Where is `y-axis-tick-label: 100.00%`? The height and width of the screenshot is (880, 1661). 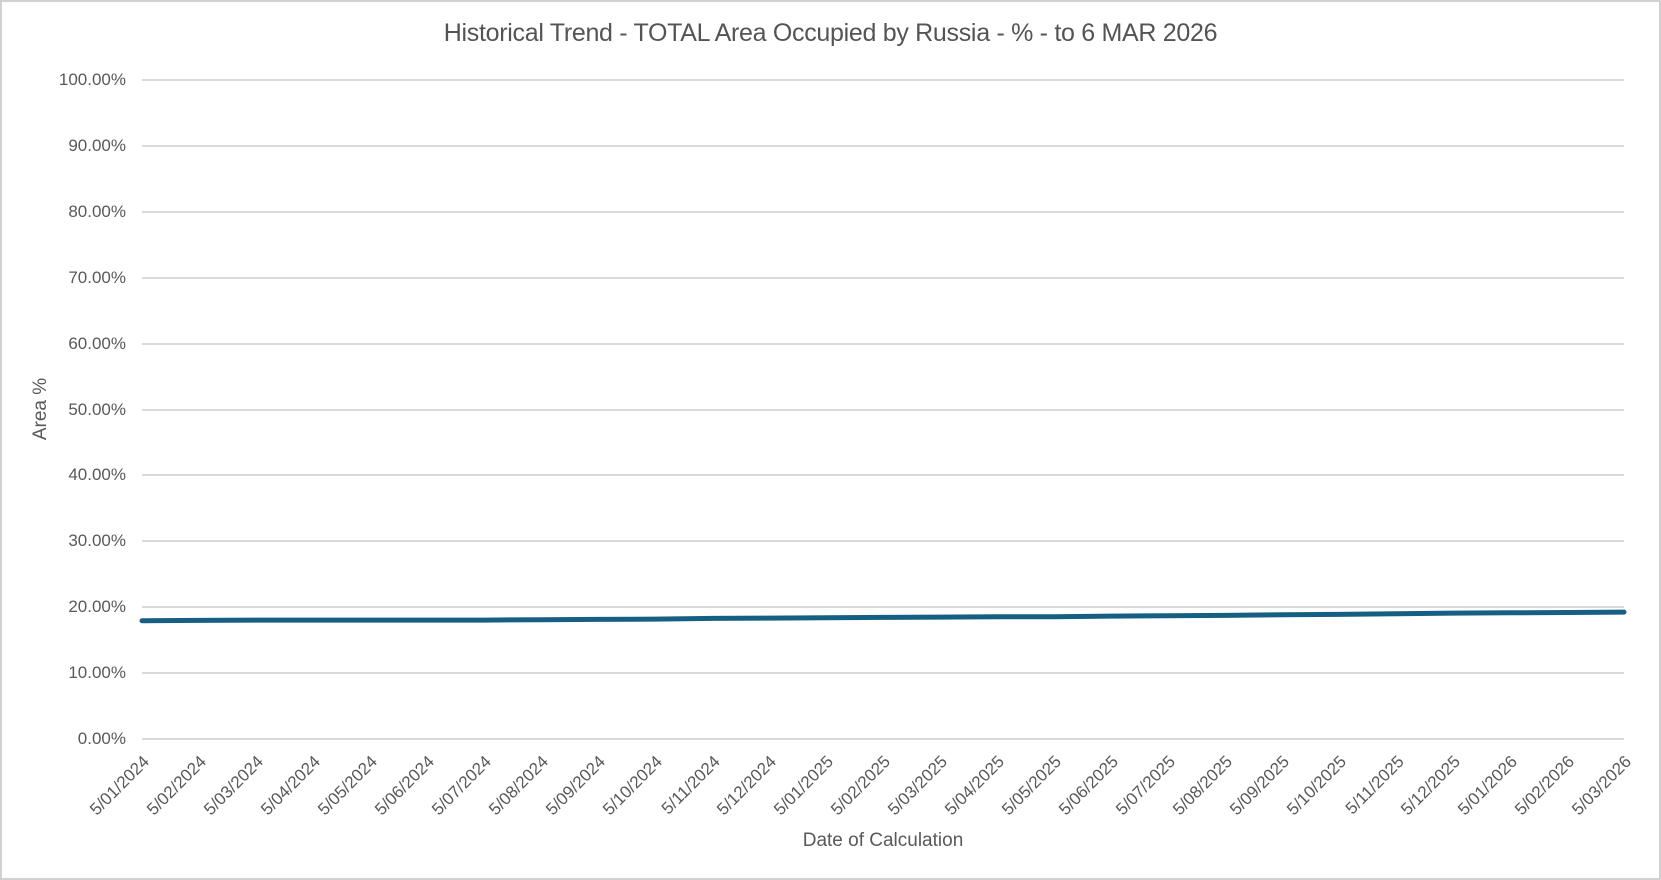 y-axis-tick-label: 100.00% is located at coordinates (92, 79).